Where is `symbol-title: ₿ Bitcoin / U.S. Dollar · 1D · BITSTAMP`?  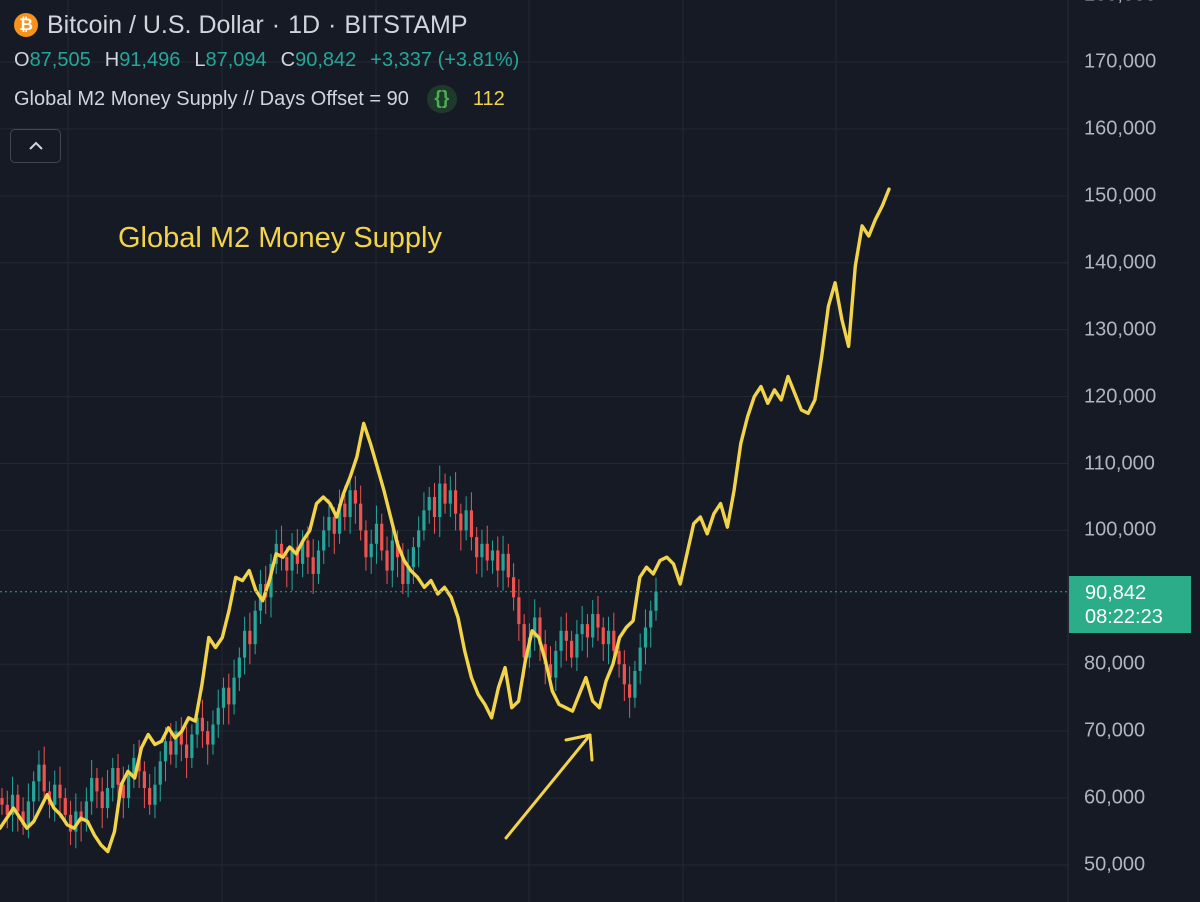 symbol-title: ₿ Bitcoin / U.S. Dollar · 1D · BITSTAMP is located at coordinates (266, 25).